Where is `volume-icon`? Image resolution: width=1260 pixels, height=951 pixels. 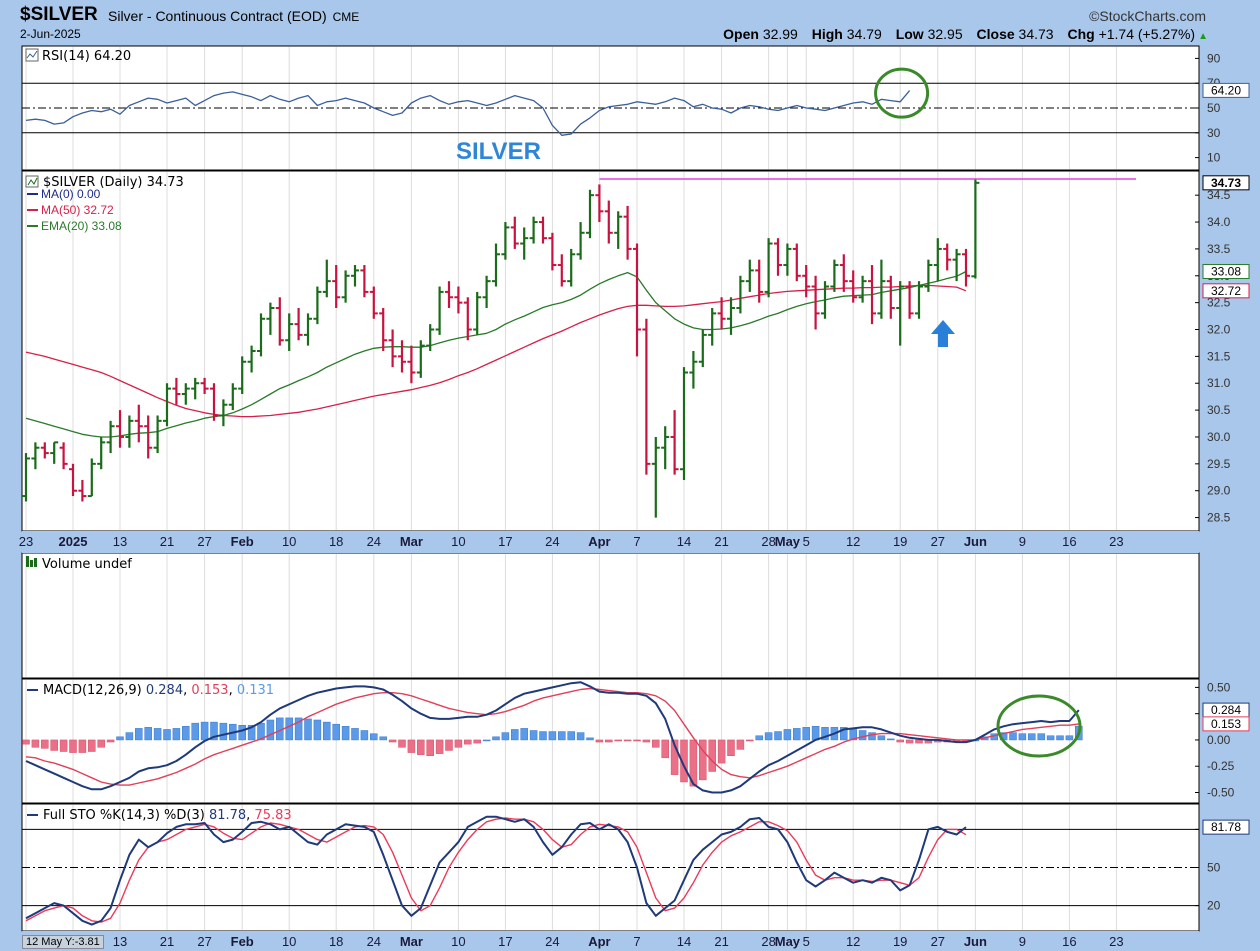
volume-icon is located at coordinates (27, 561).